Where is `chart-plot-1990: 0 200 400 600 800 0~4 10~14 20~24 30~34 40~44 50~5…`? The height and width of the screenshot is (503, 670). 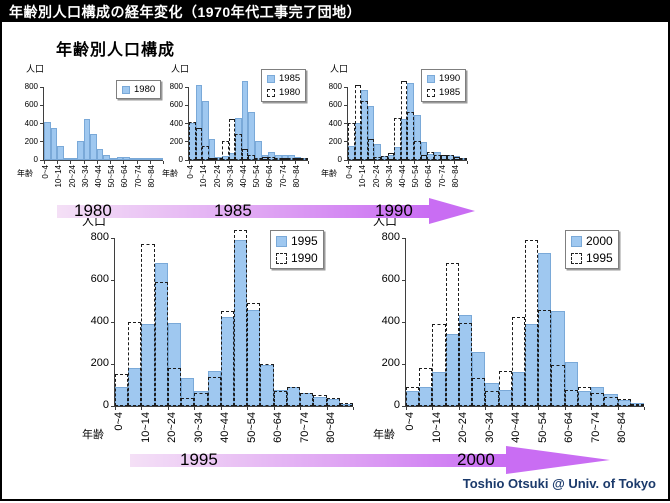 chart-plot-1990: 0 200 400 600 800 0~4 10~14 20~24 30~34 40~44 50~5… is located at coordinates (394, 125).